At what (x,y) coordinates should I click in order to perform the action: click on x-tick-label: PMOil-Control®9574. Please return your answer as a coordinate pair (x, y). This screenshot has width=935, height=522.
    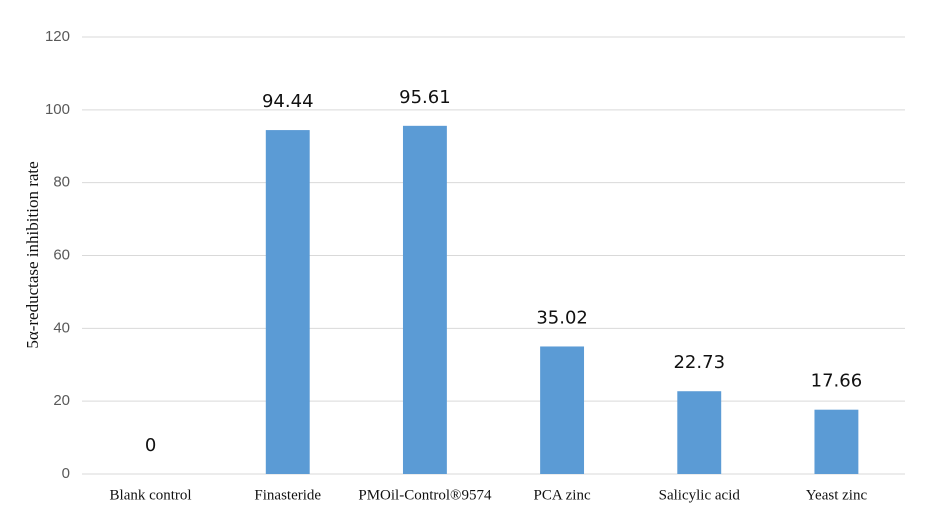
    Looking at the image, I should click on (425, 495).